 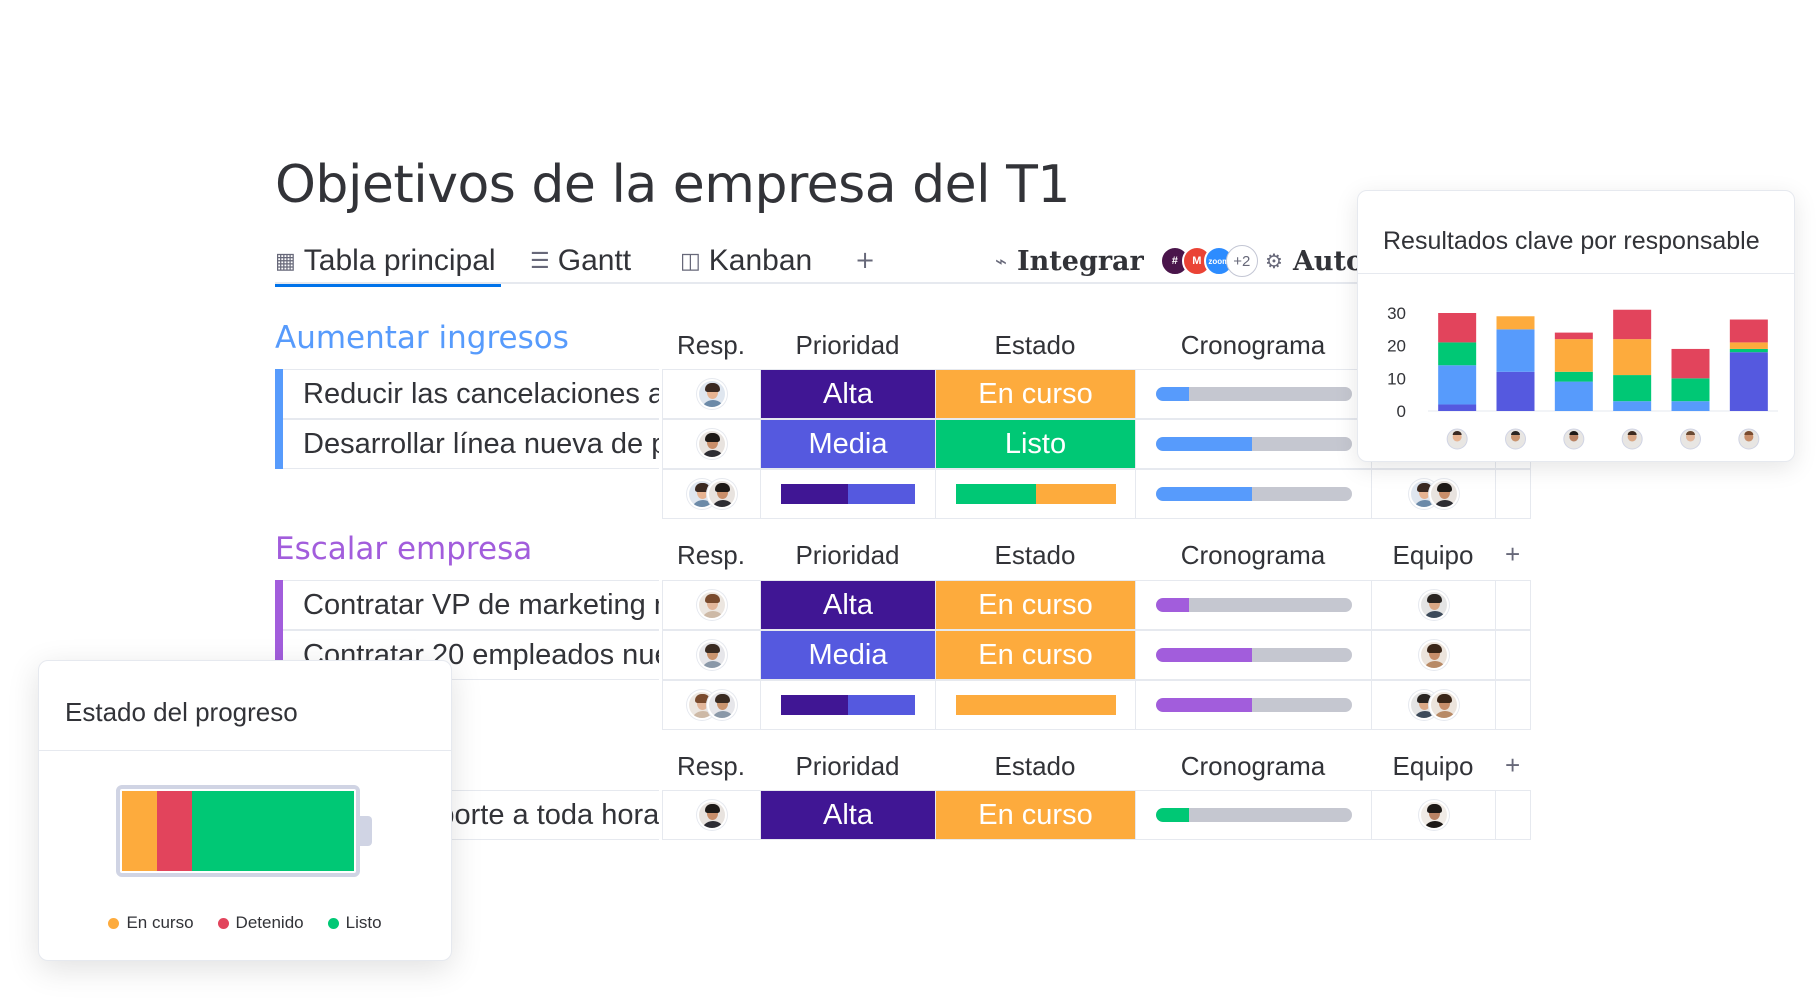 I want to click on widget-title: Resultados clave por responsable, so click(x=1571, y=241).